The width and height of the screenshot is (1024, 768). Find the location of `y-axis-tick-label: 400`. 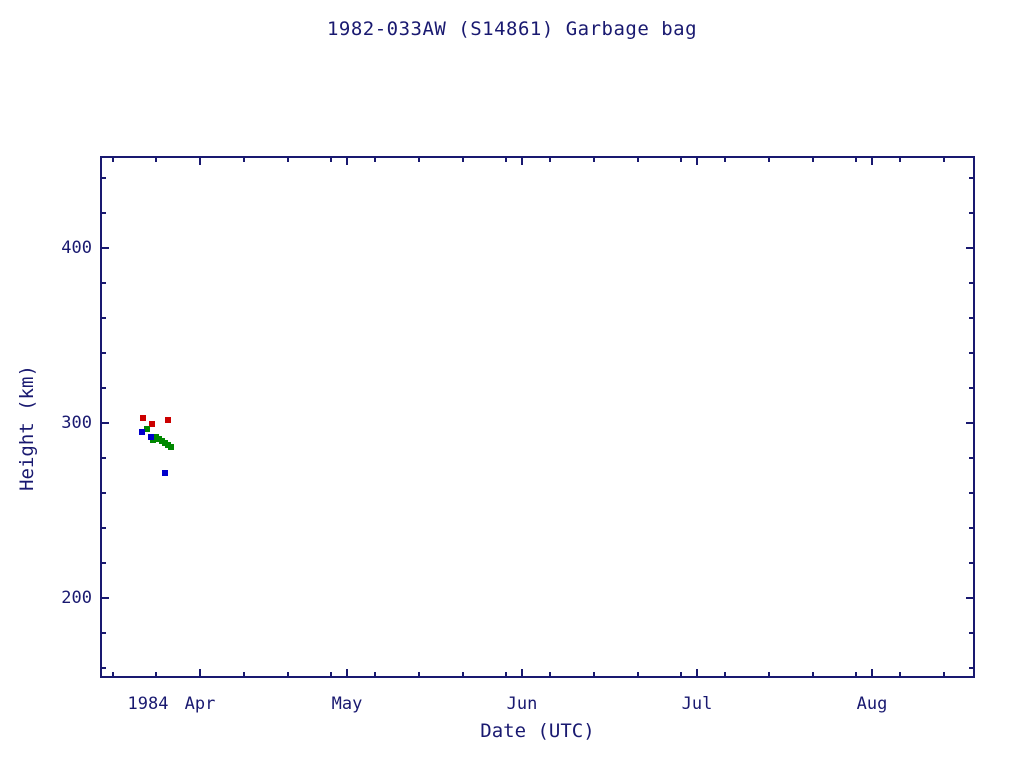

y-axis-tick-label: 400 is located at coordinates (76, 248).